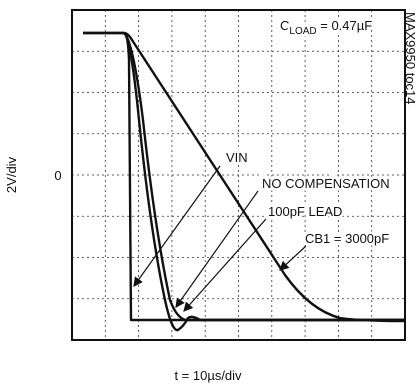  I want to click on zero-label: 0, so click(57, 175).